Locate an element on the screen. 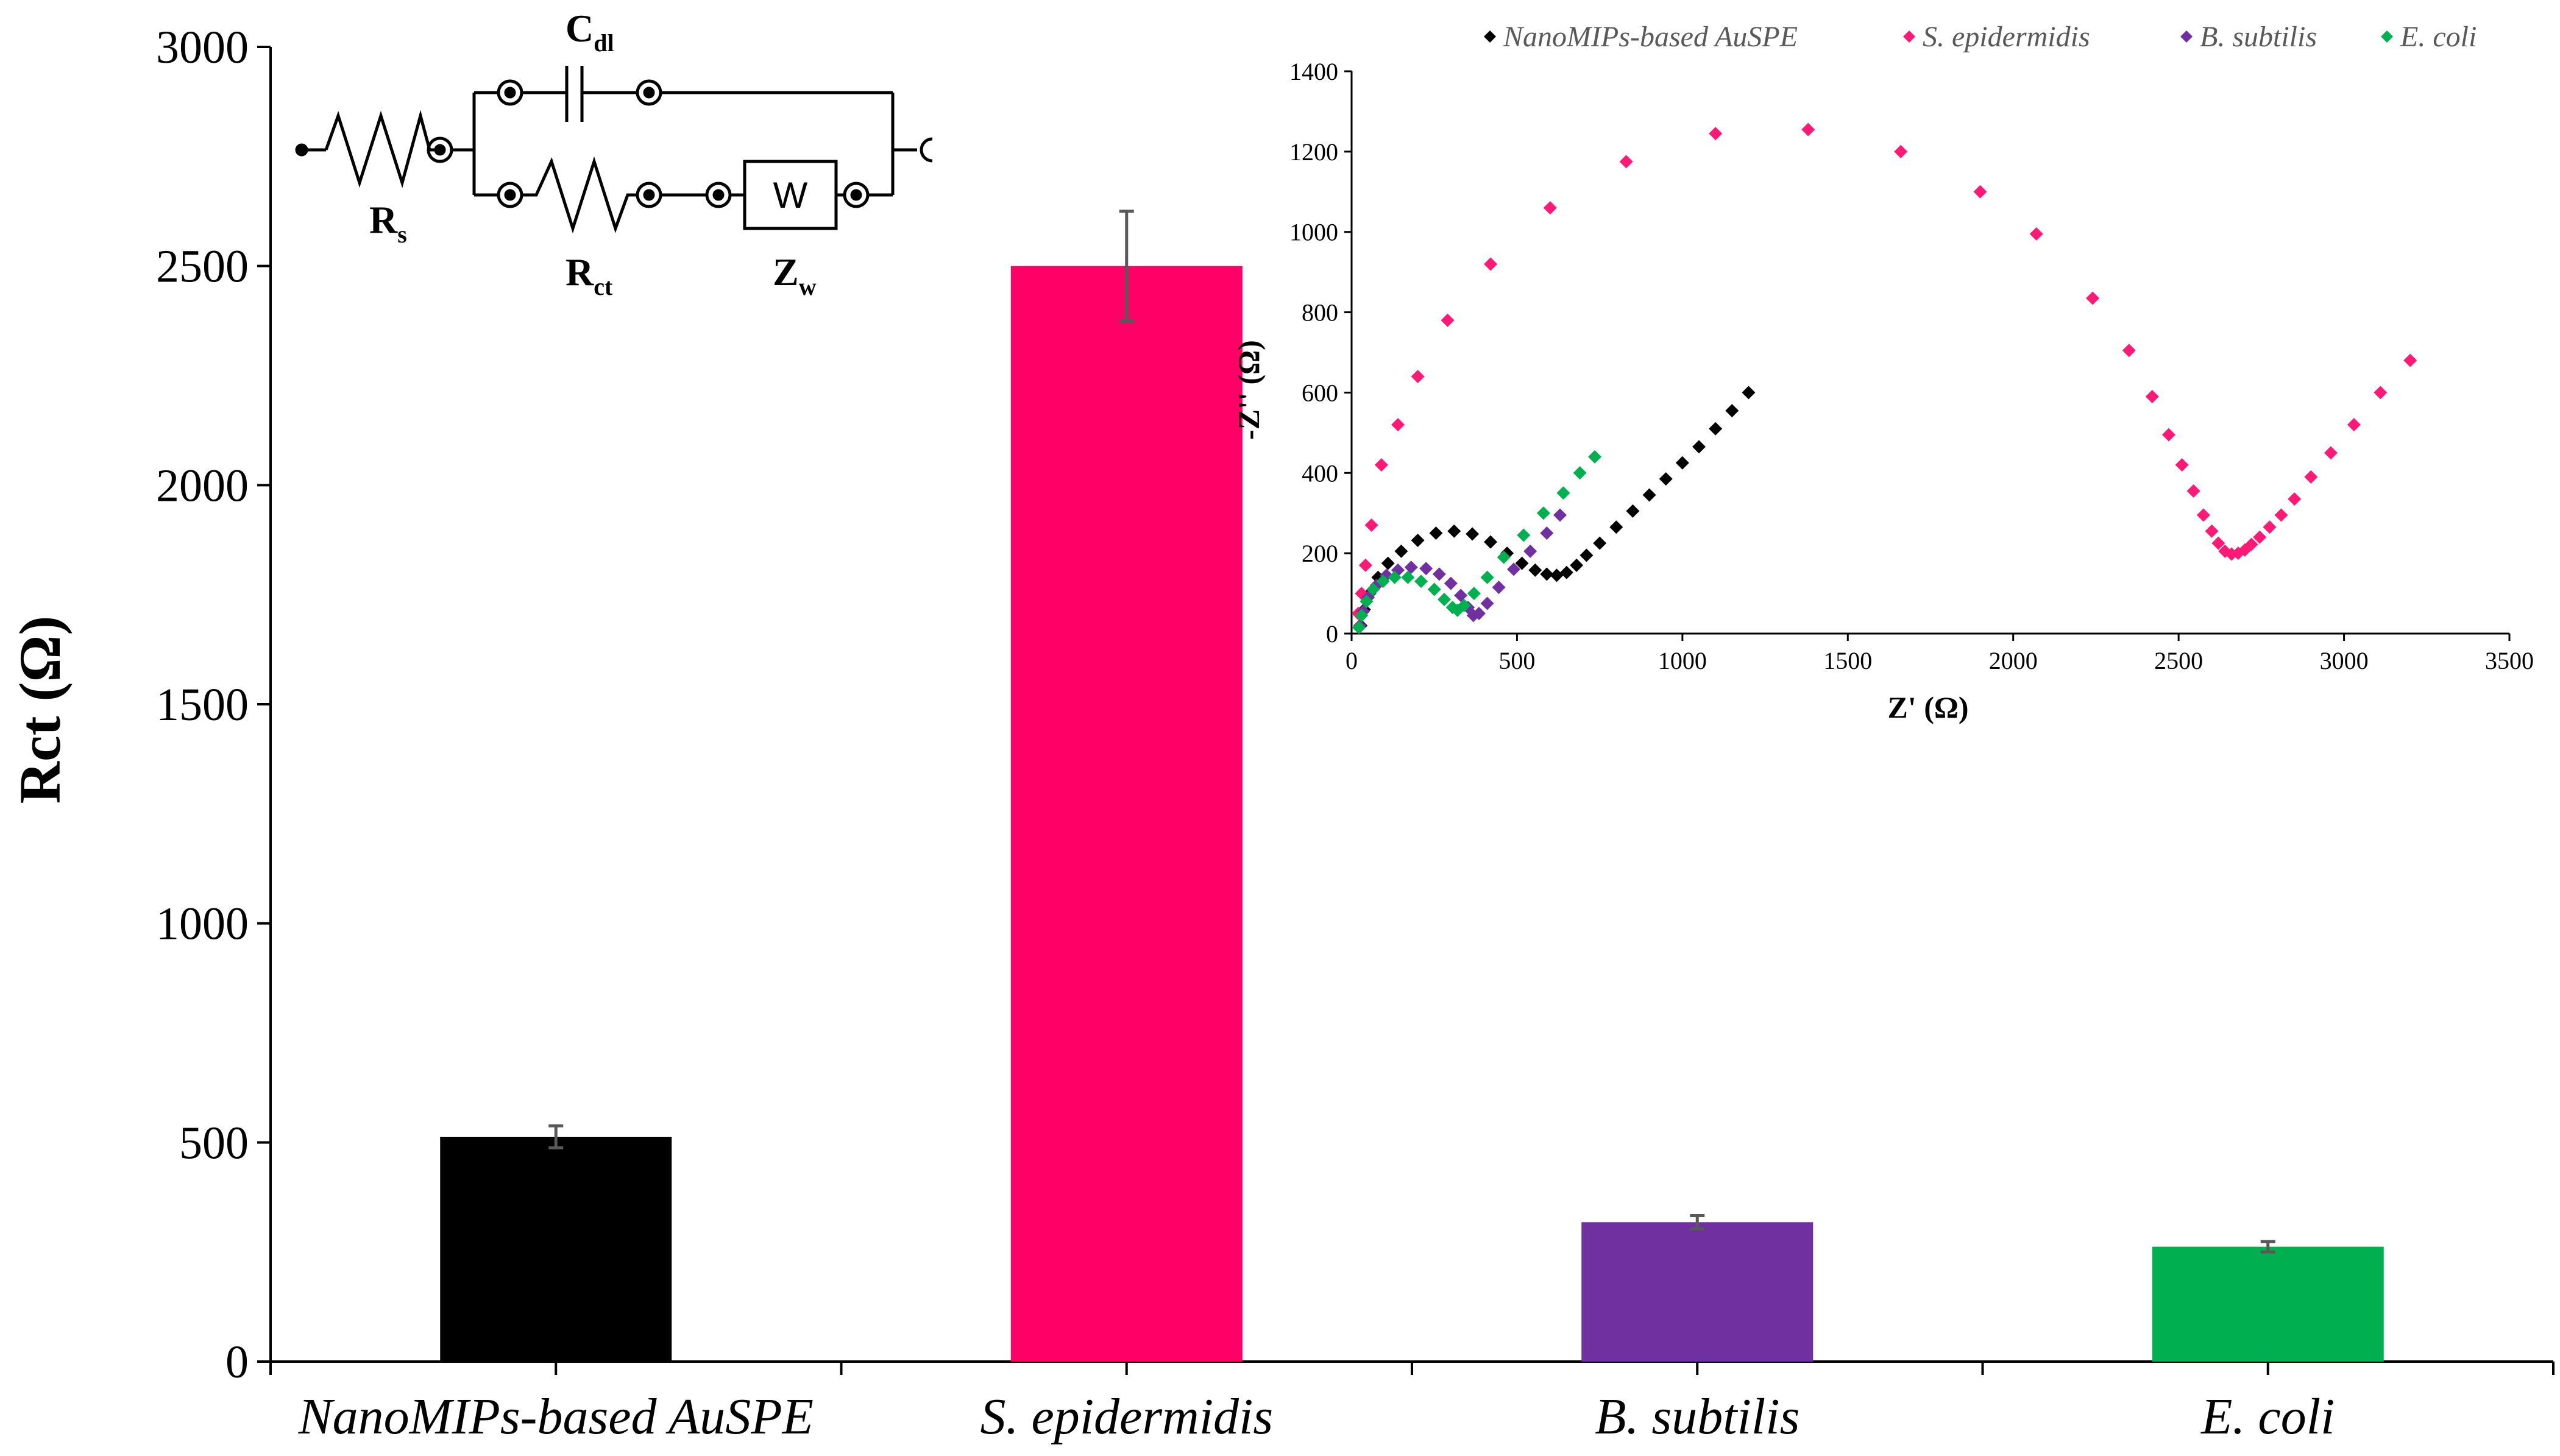 This screenshot has height=1456, width=2560. bar-s-epidermidis is located at coordinates (1126, 814).